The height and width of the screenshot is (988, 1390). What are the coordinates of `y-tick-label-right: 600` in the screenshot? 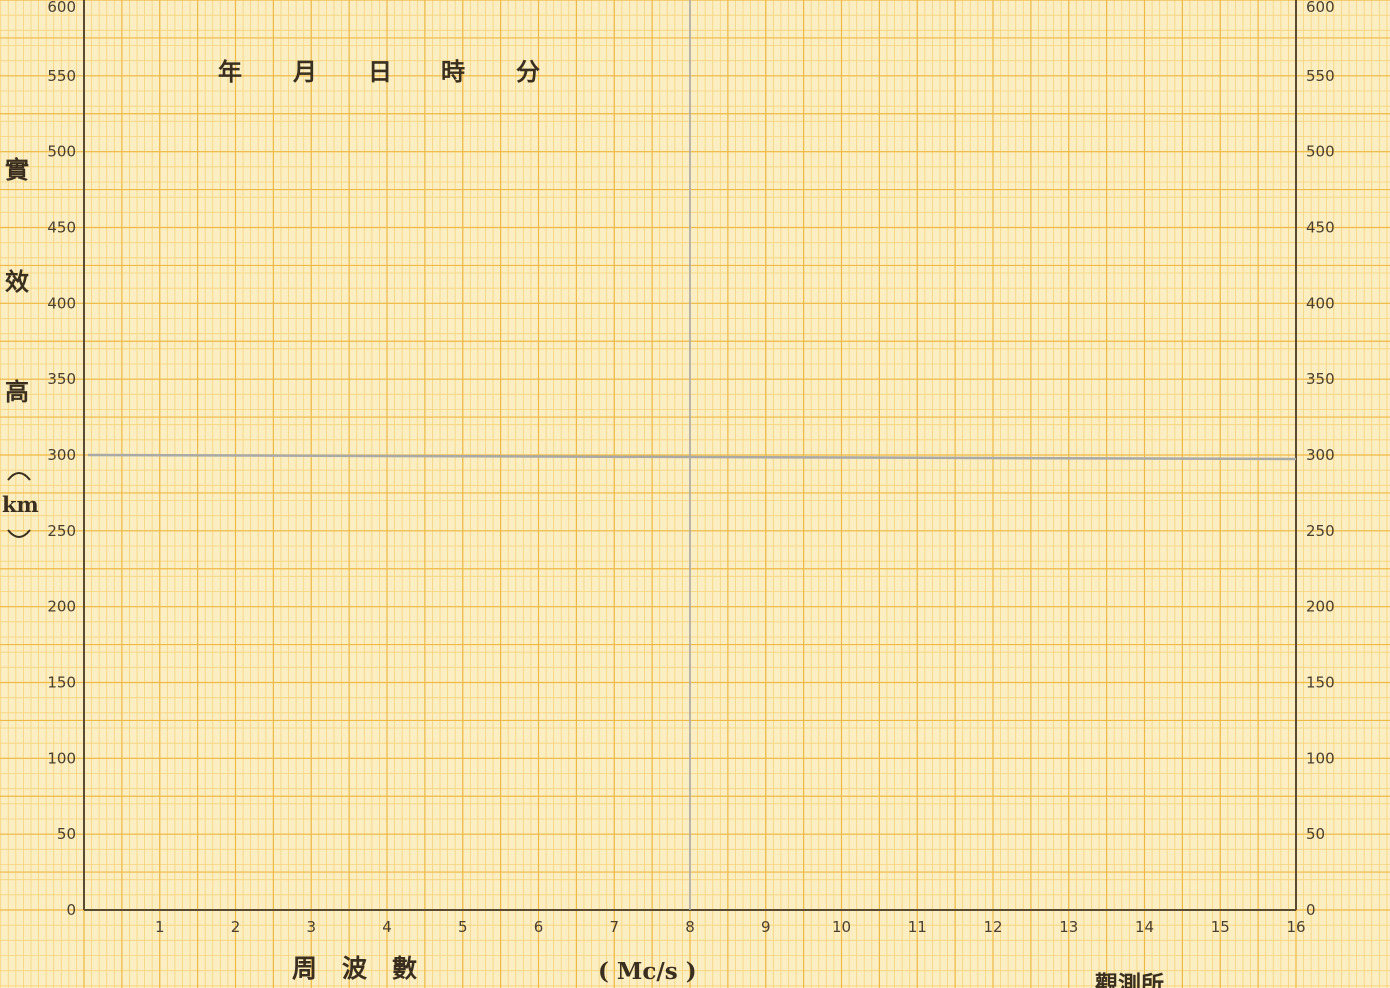 It's located at (1320, 8).